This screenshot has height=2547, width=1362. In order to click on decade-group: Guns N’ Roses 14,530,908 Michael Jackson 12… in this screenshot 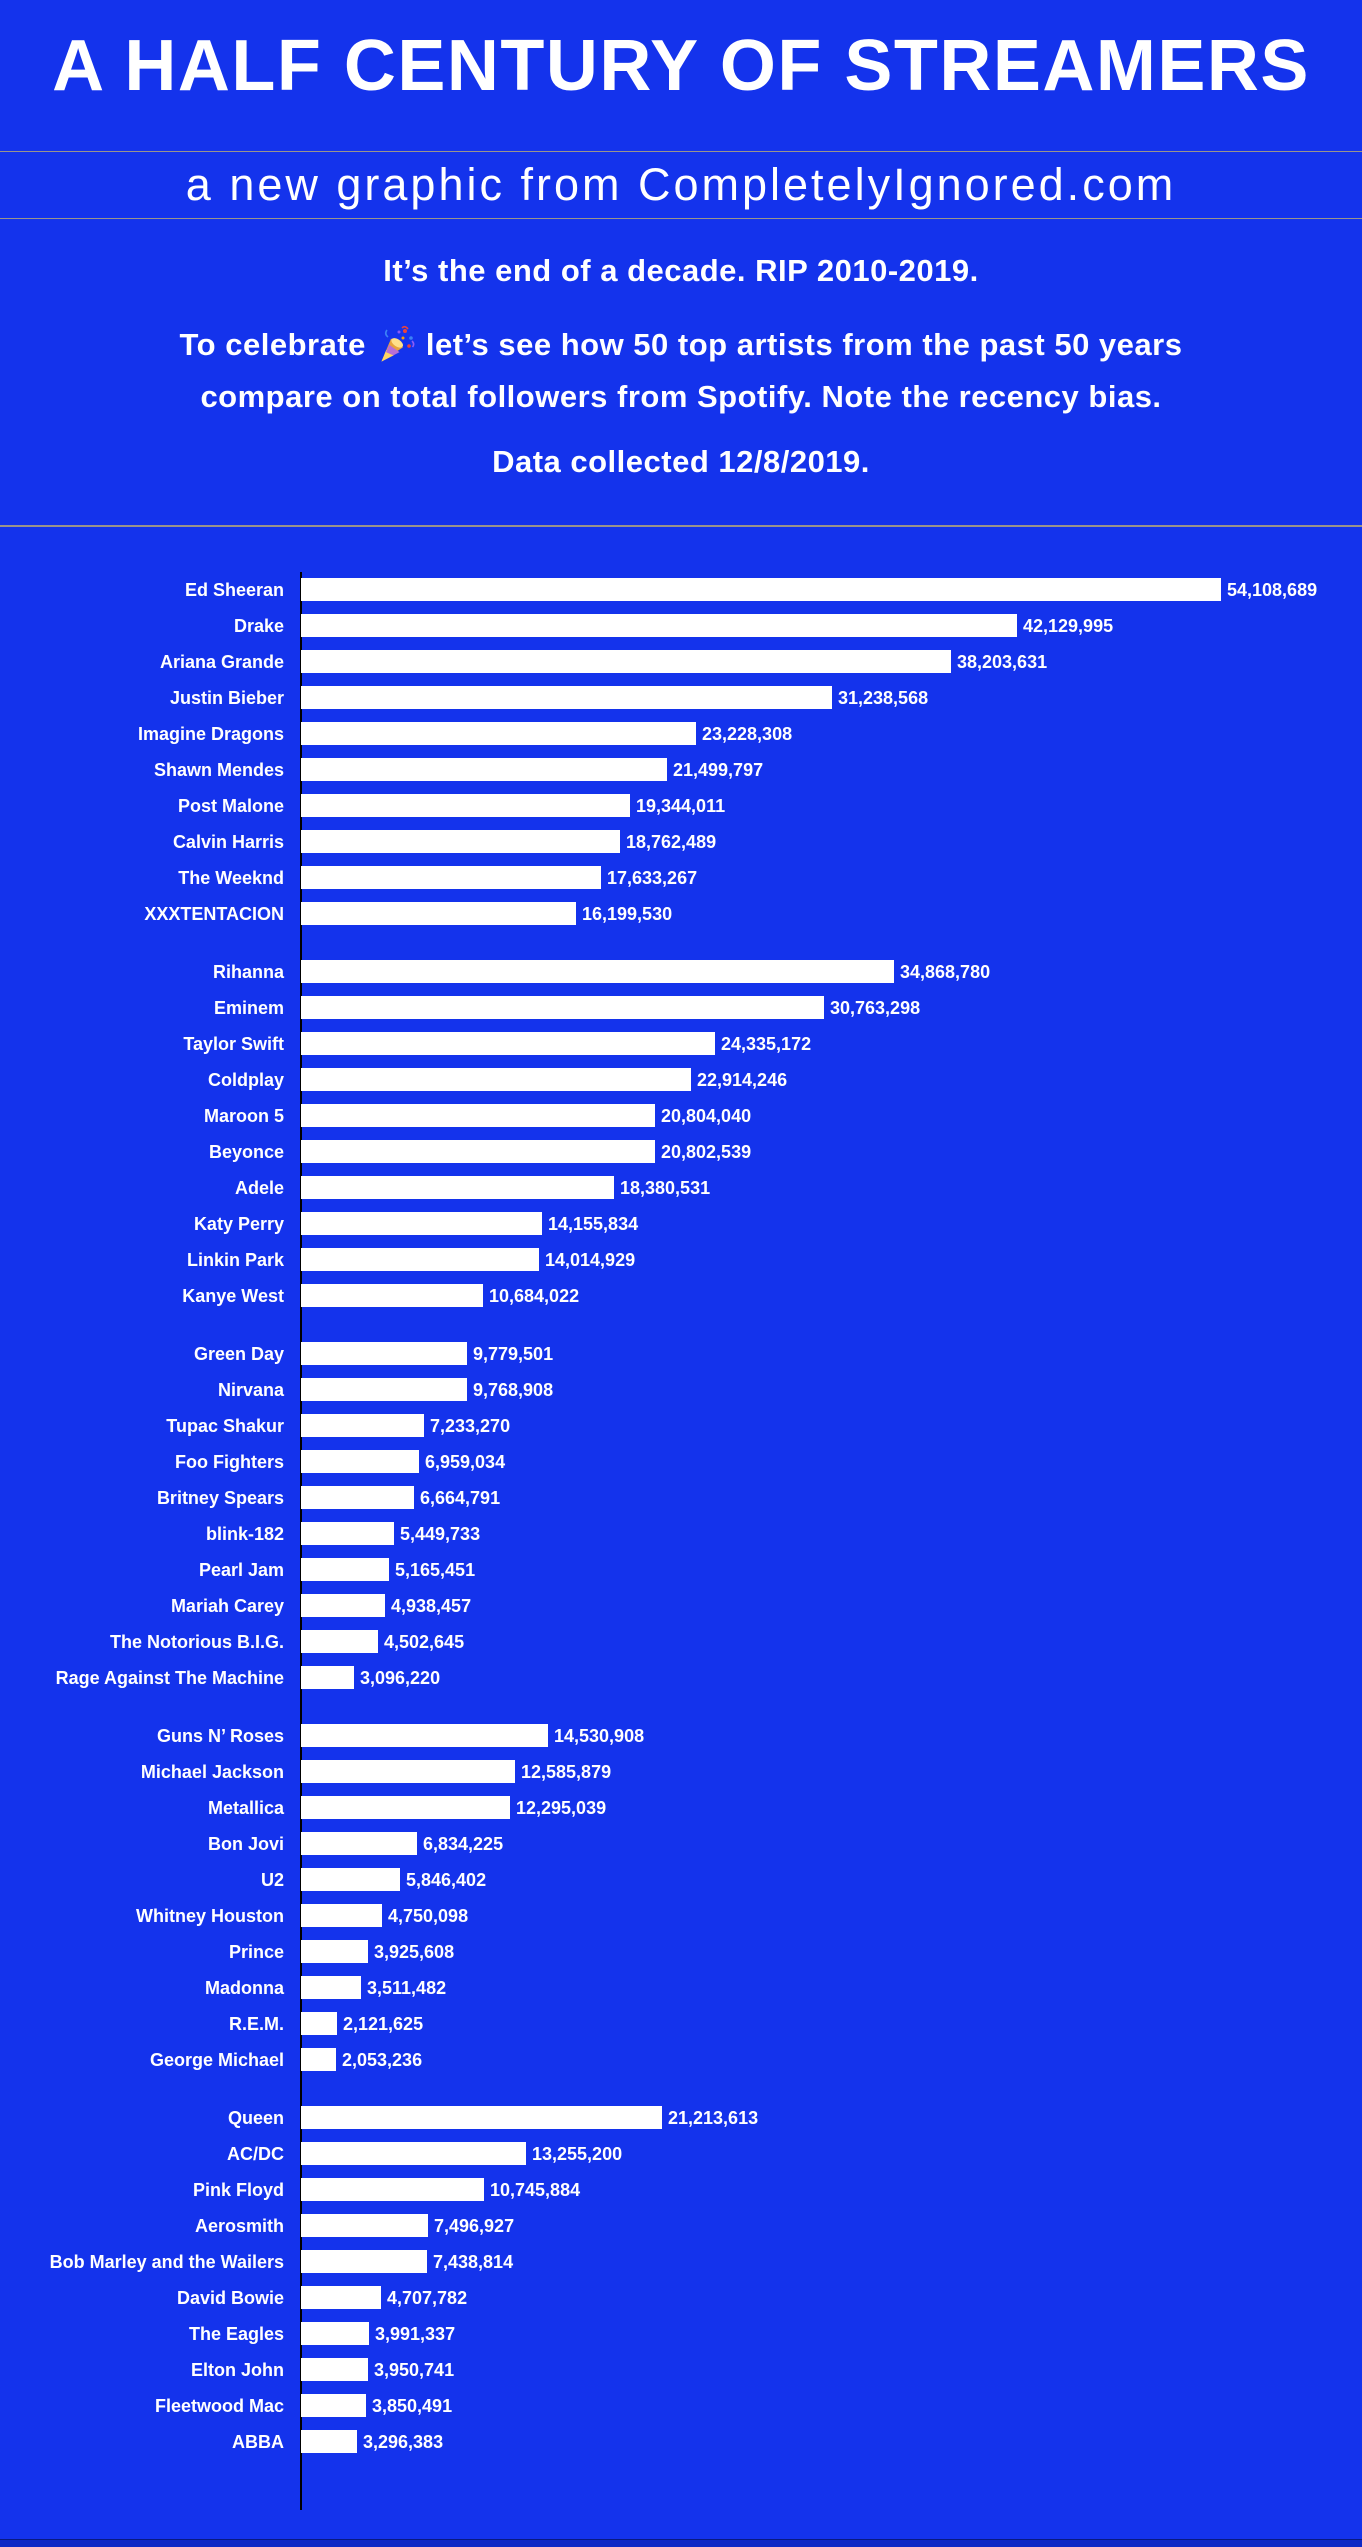, I will do `click(681, 1897)`.